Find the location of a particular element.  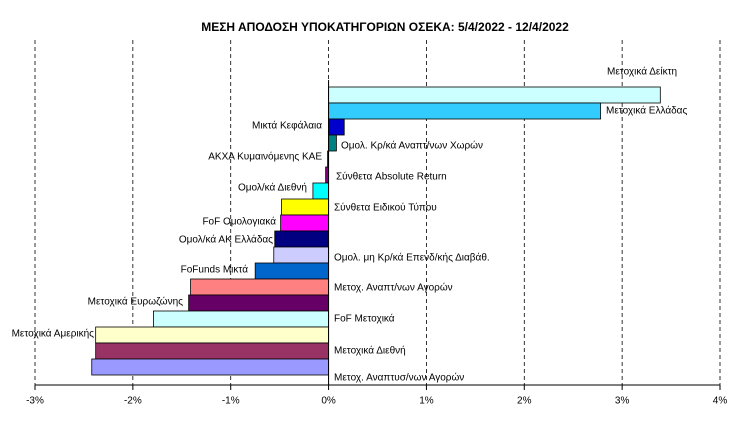

bar-label: Μετοχ. Αναπτ/νων Αγορών is located at coordinates (393, 288).